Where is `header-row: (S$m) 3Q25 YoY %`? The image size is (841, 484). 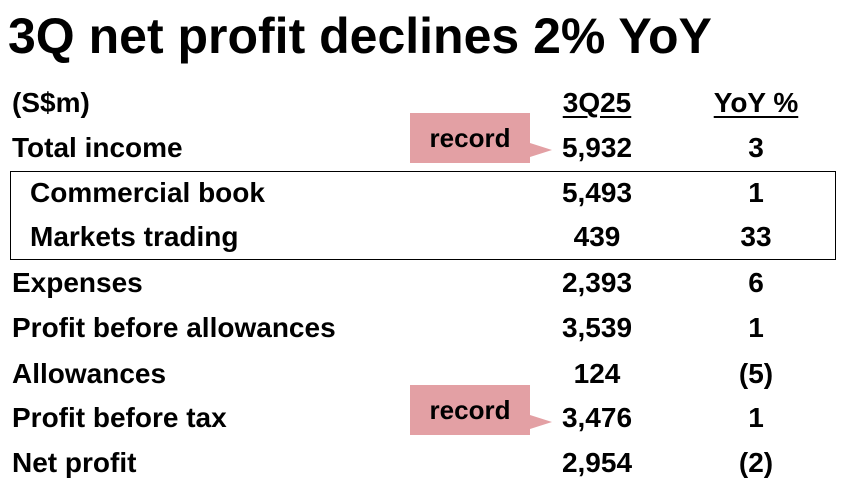 header-row: (S$m) 3Q25 YoY % is located at coordinates (420, 103).